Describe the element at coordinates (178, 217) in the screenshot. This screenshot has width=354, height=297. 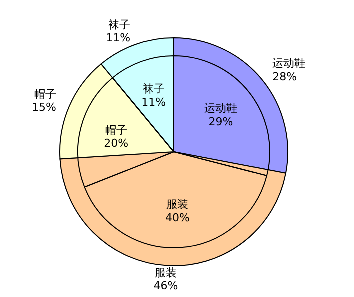
I see `data-label: 40%` at that location.